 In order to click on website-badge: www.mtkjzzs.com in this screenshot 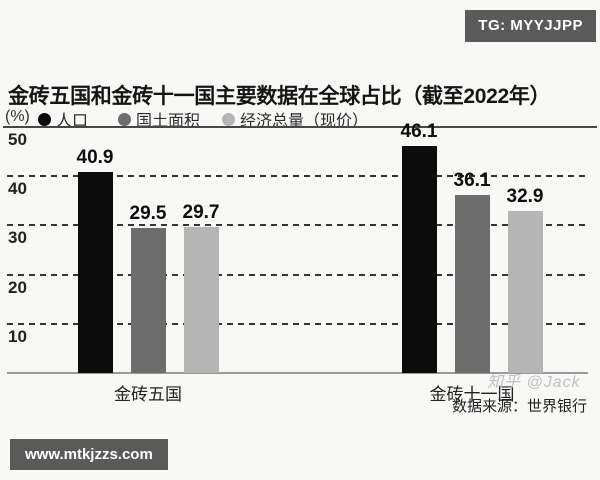, I will do `click(89, 454)`.